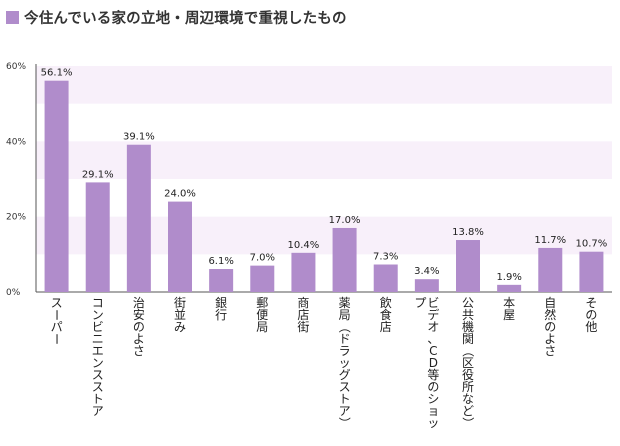 The image size is (620, 446). I want to click on svg-text: ど, so click(468, 411).